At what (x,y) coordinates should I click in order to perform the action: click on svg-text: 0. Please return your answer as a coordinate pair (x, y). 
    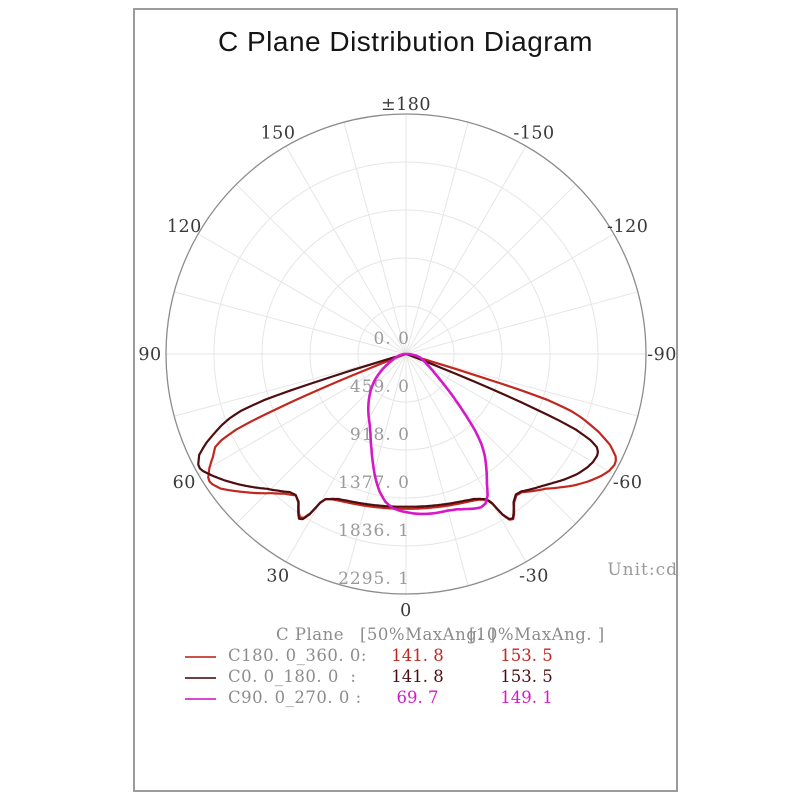
    Looking at the image, I should click on (406, 611).